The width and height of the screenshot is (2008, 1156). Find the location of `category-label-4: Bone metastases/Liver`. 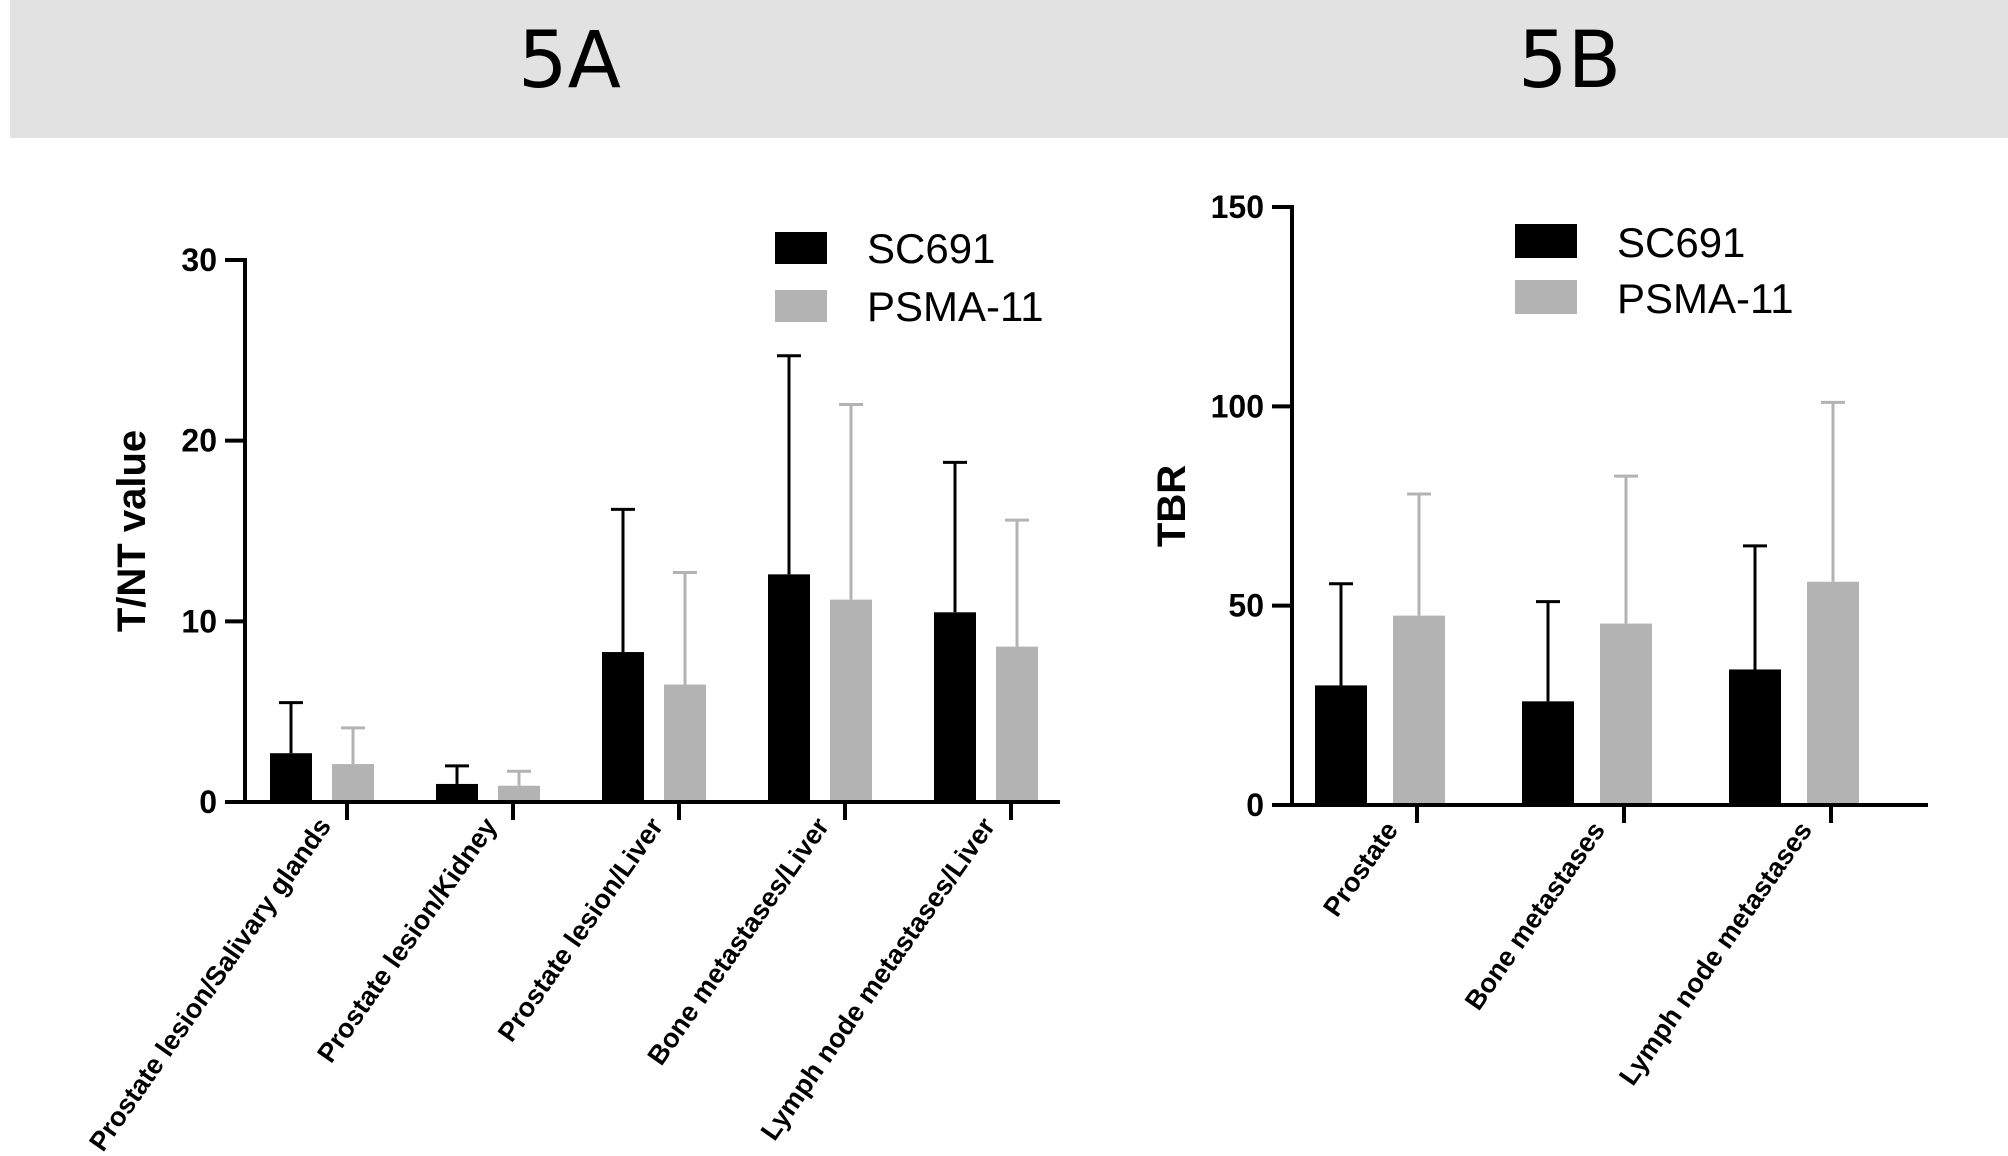

category-label-4: Bone metastases/Liver is located at coordinates (739, 941).